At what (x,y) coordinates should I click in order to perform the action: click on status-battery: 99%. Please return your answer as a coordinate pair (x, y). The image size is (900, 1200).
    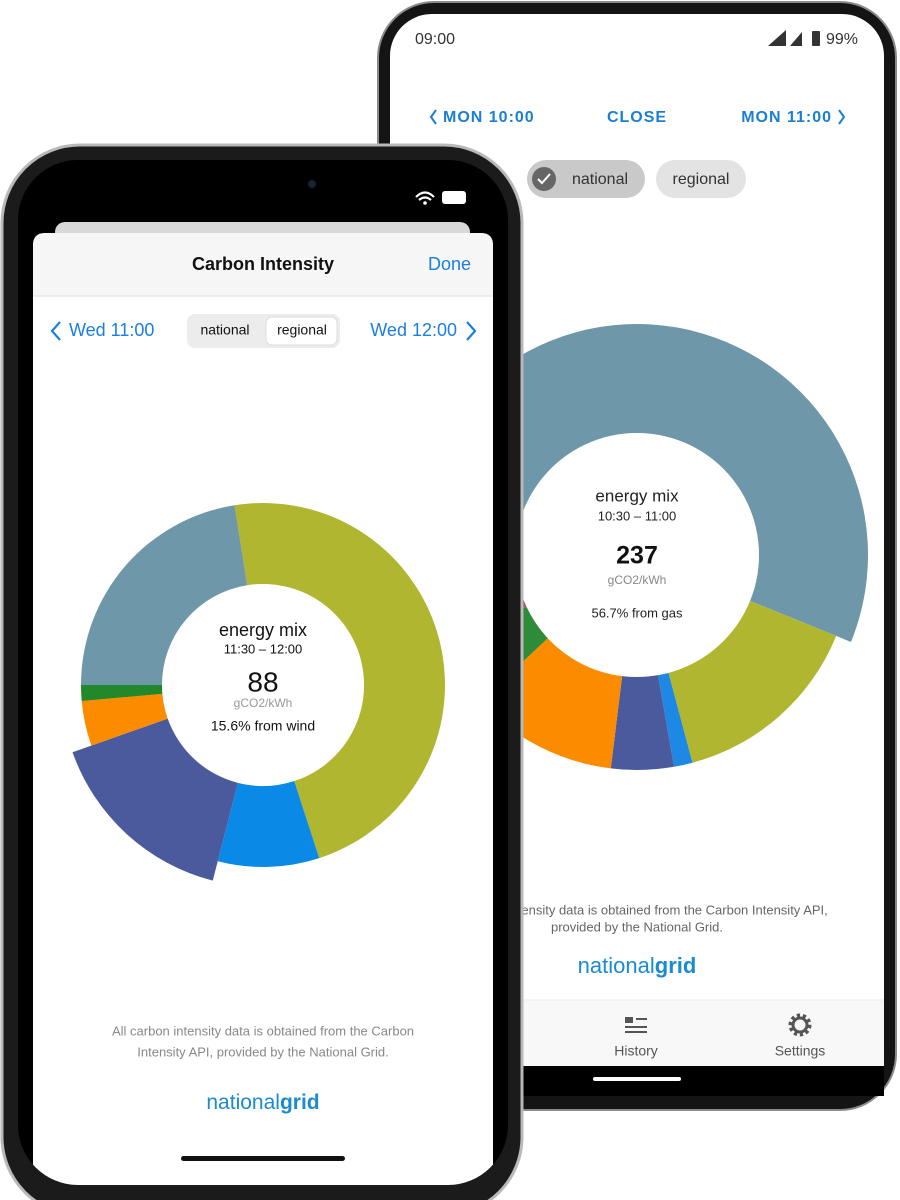
    Looking at the image, I should click on (842, 39).